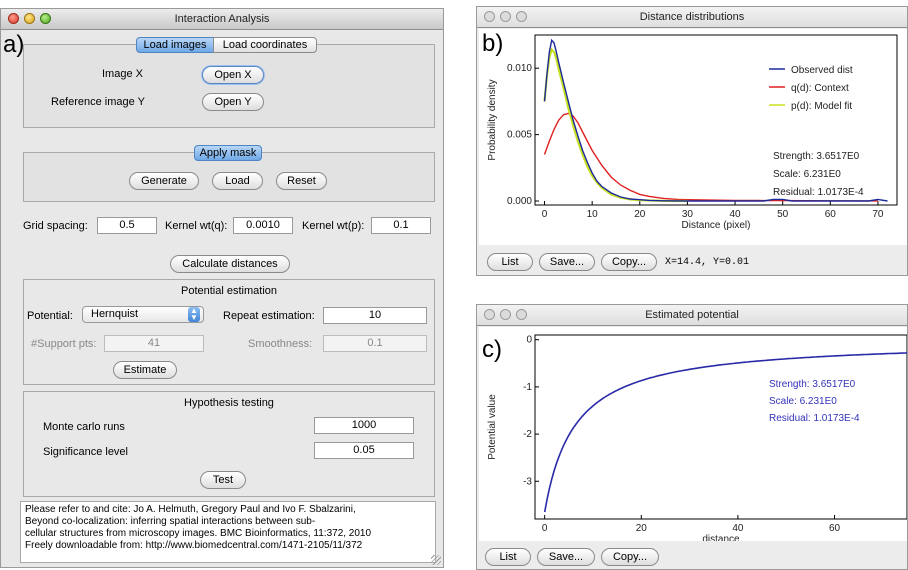 The width and height of the screenshot is (908, 570). I want to click on test-button: Test, so click(223, 480).